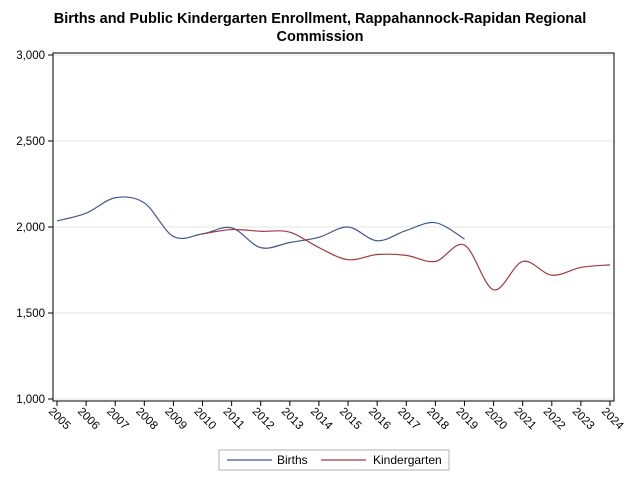 The height and width of the screenshot is (480, 640). I want to click on x-tick-label: 2009, so click(175, 419).